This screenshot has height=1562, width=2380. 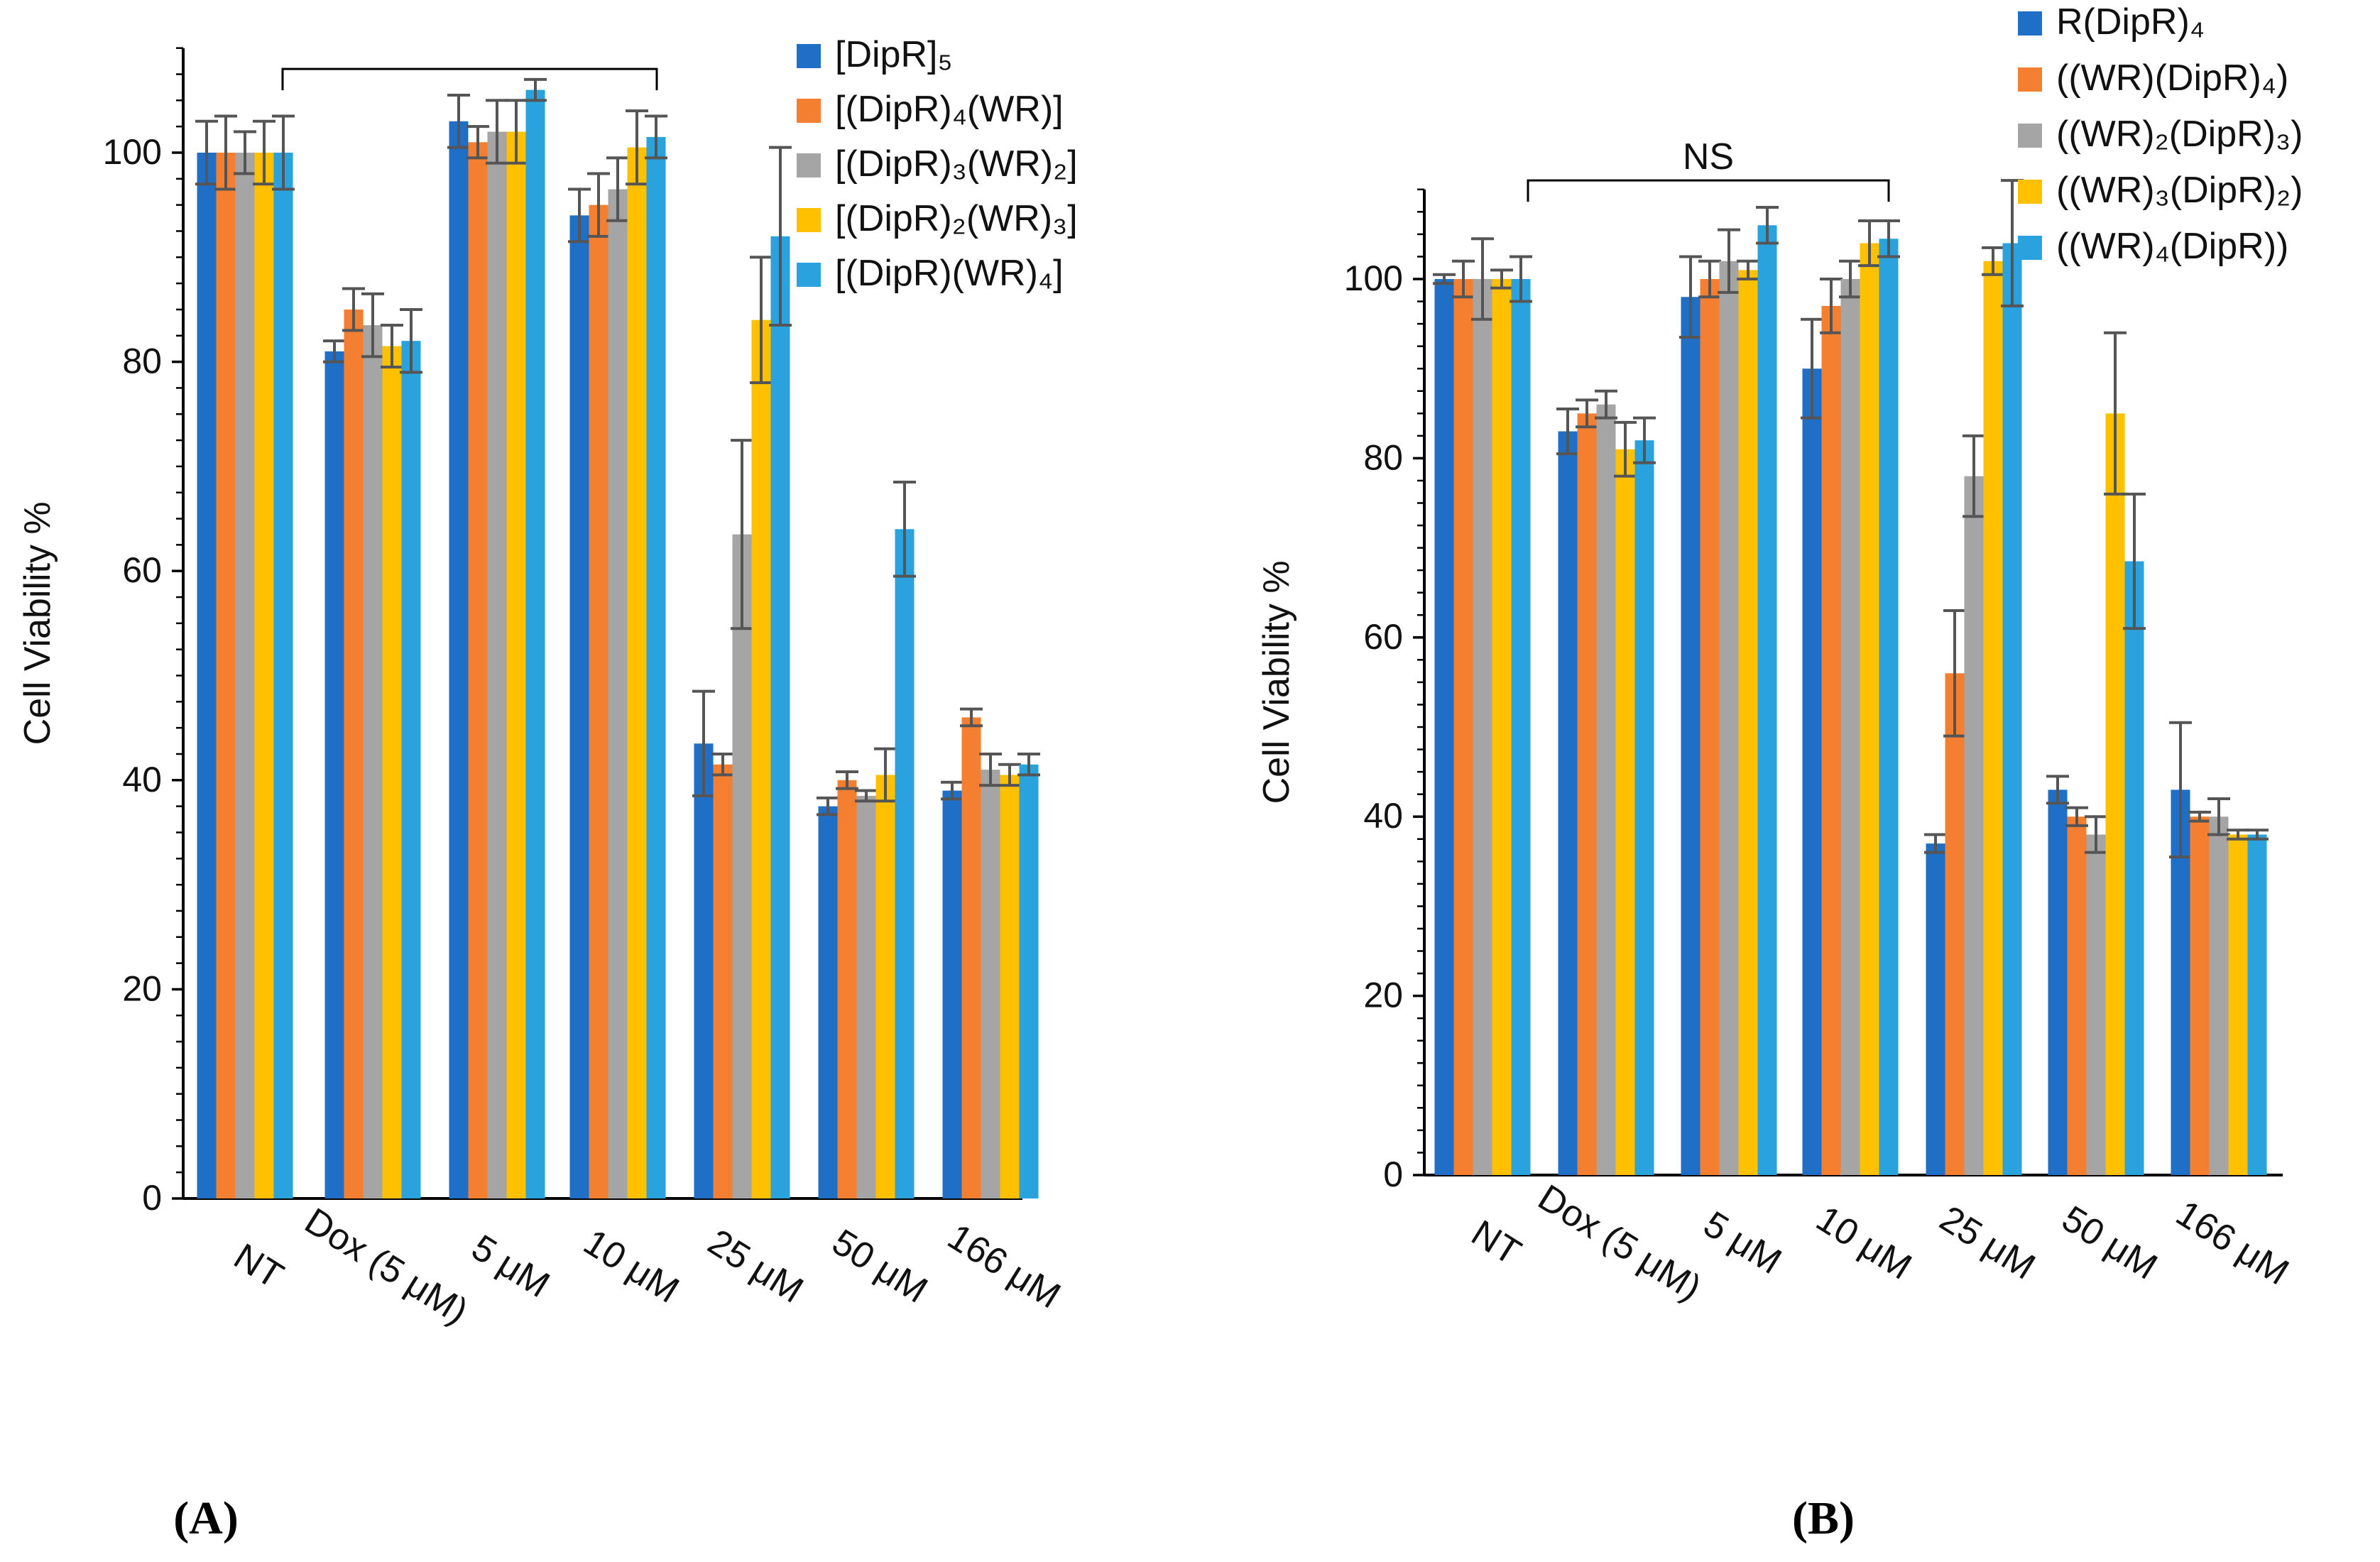 I want to click on legend-label: ((WR)(DipR)₄), so click(x=2172, y=78).